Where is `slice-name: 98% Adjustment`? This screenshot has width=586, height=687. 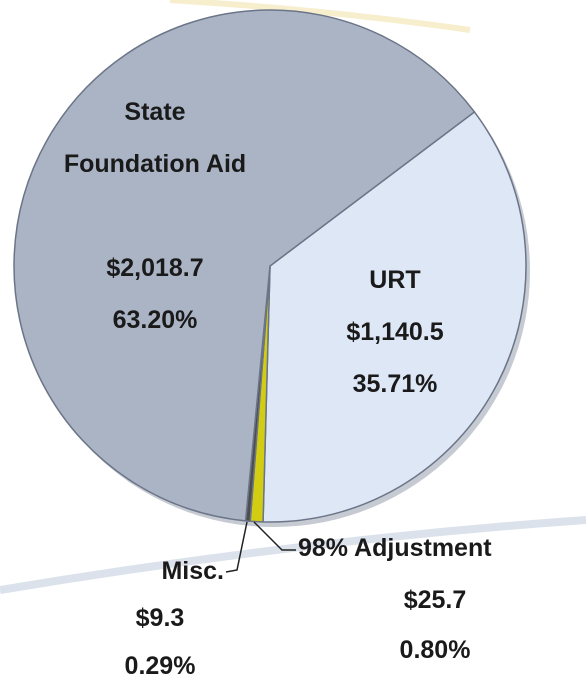
slice-name: 98% Adjustment is located at coordinates (395, 548).